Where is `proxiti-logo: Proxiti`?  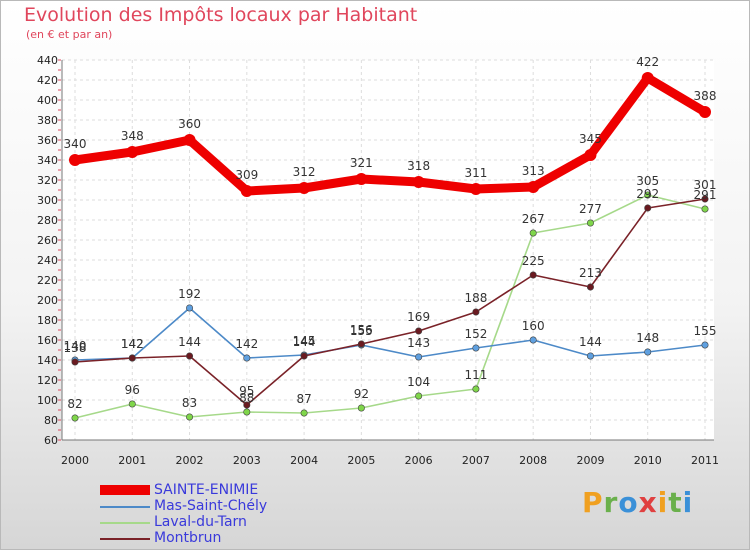 proxiti-logo: Proxiti is located at coordinates (637, 502).